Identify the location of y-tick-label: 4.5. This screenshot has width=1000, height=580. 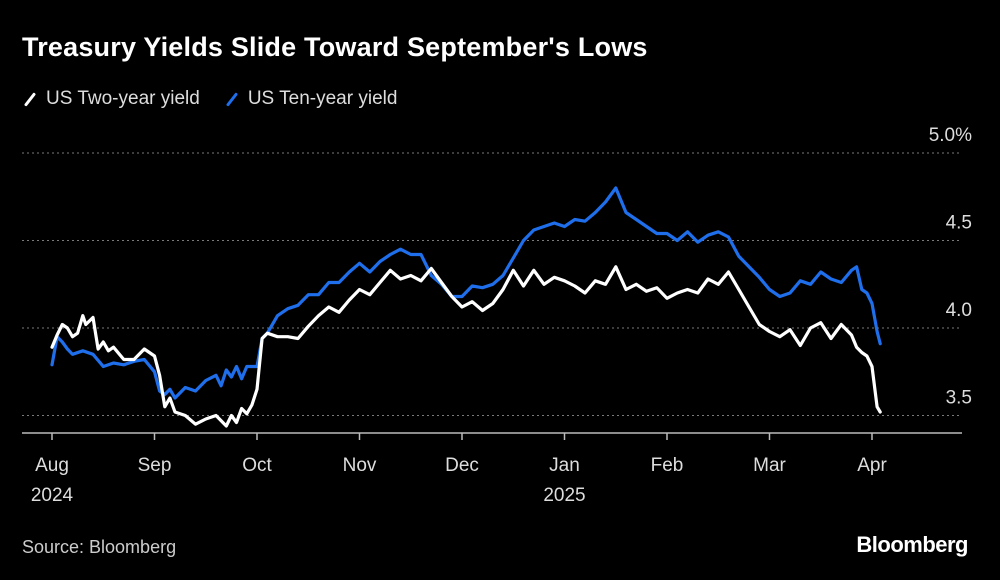
(959, 223).